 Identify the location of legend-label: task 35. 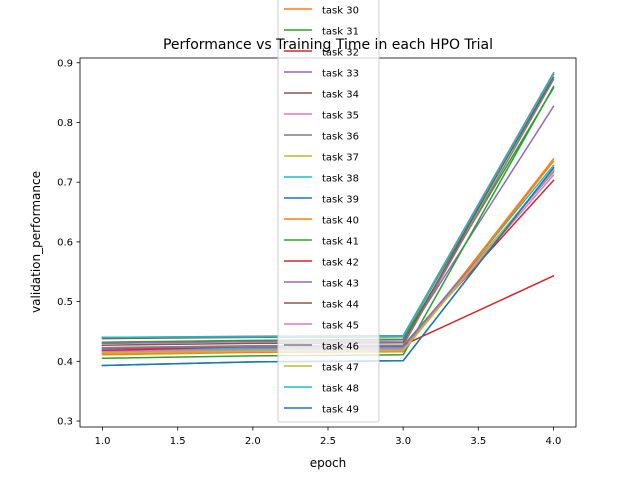
(340, 116).